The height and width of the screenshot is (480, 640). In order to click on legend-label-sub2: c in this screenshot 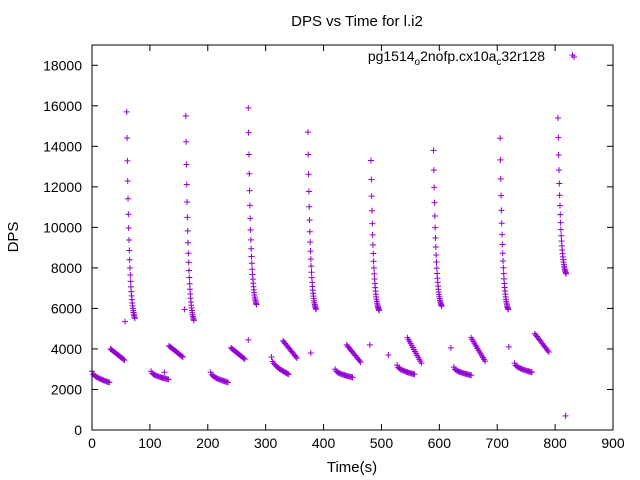, I will do `click(498, 62)`.